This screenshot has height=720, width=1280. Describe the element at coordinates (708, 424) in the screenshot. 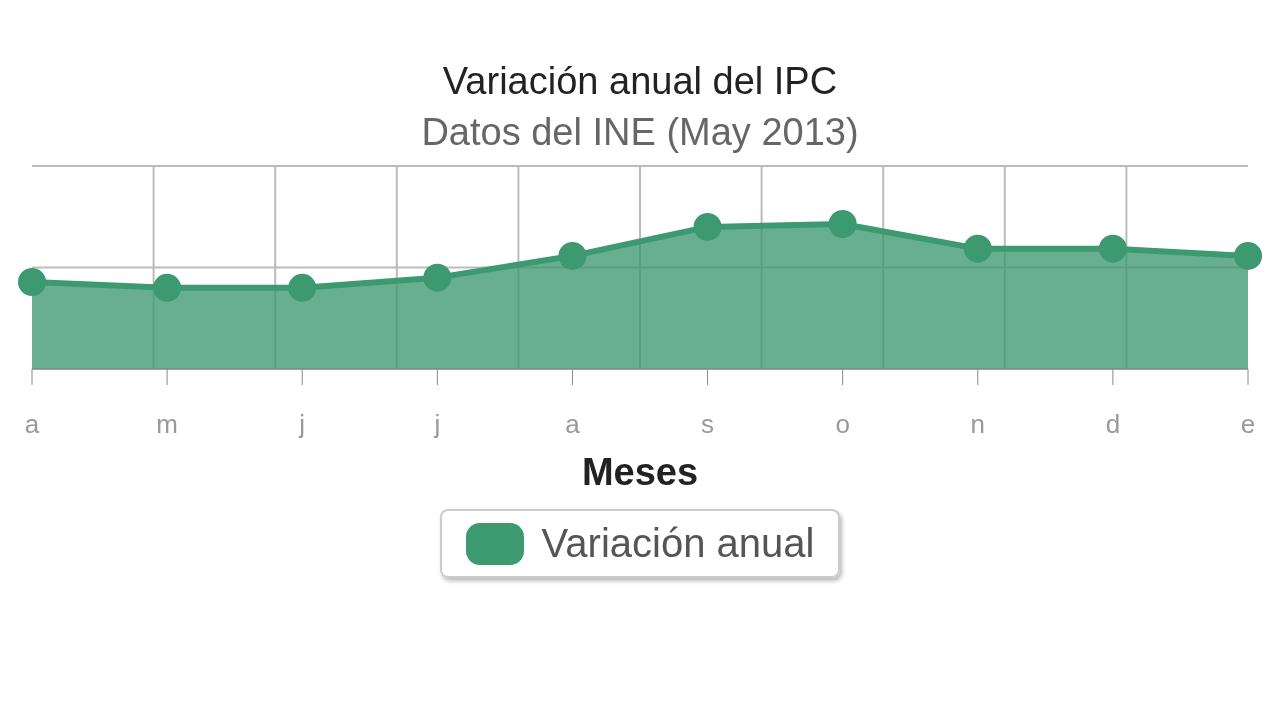

I see `x-tick-label: s` at that location.